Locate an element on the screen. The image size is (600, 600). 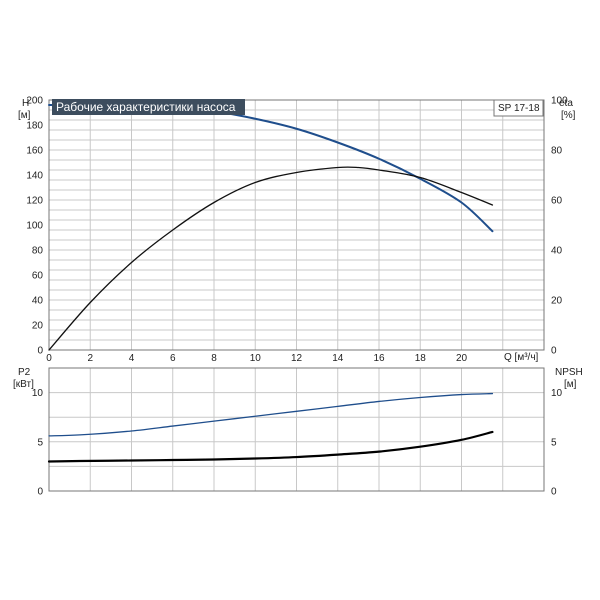
upper-left-tick-label: 120 is located at coordinates (34, 201).